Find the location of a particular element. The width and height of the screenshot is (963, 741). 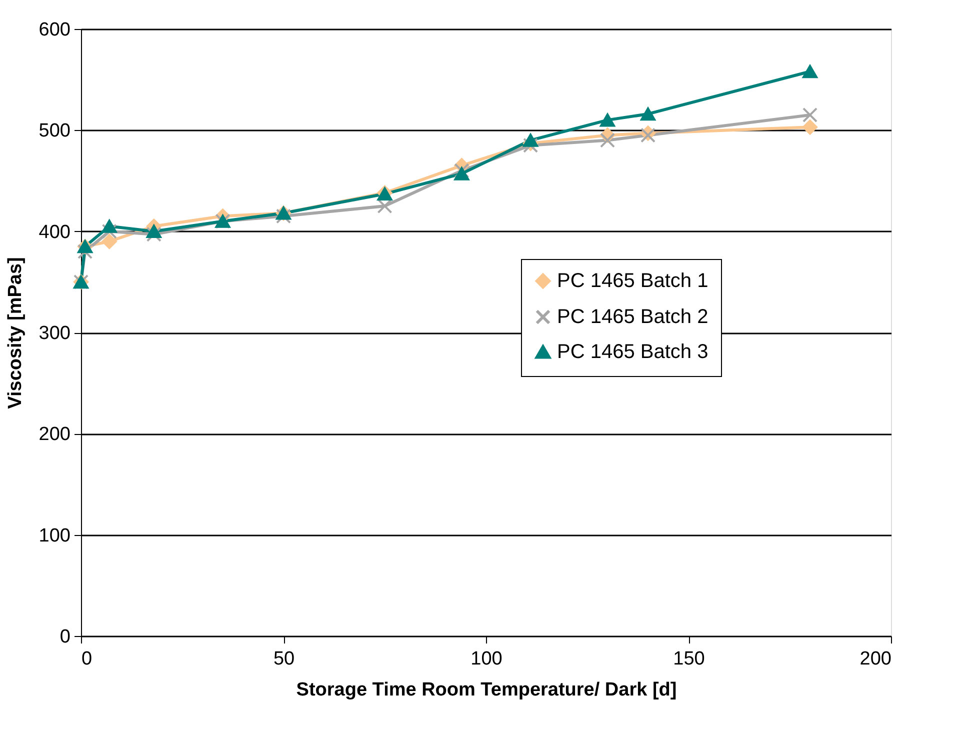

x-tick-label: 150 is located at coordinates (689, 659).